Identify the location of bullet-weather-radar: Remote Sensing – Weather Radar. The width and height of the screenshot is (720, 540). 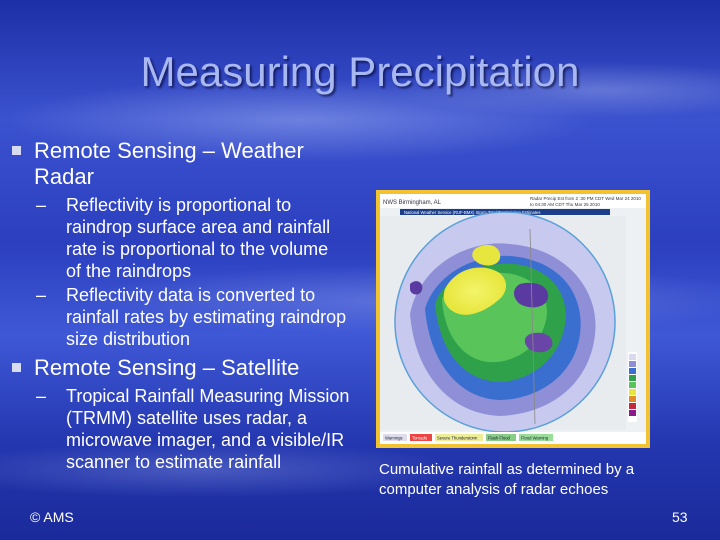
(183, 164).